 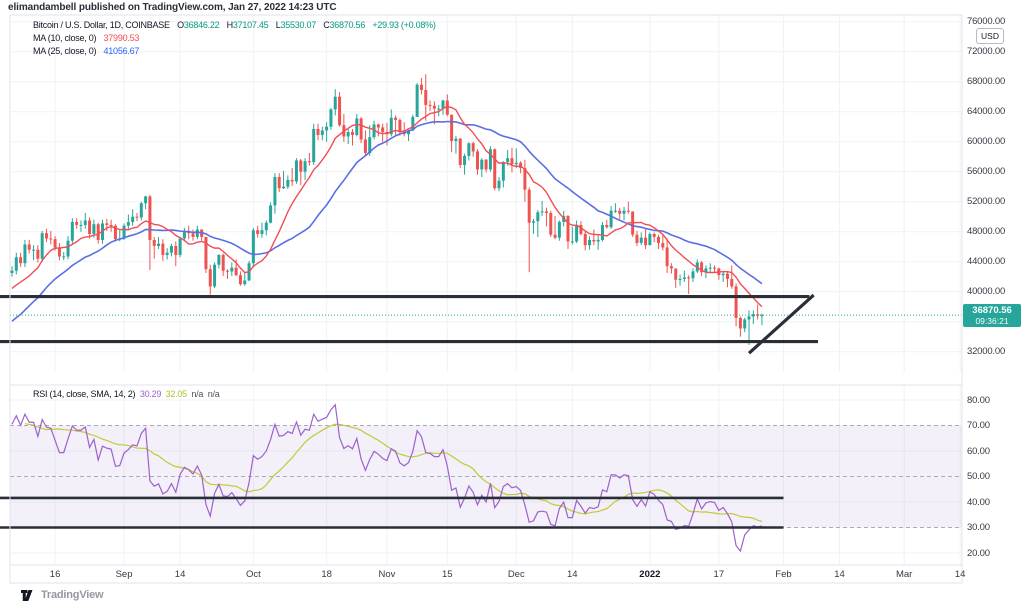 I want to click on symbol-title: Bitcoin / U.S. Dollar, 1D, COINBASE, so click(x=101, y=25).